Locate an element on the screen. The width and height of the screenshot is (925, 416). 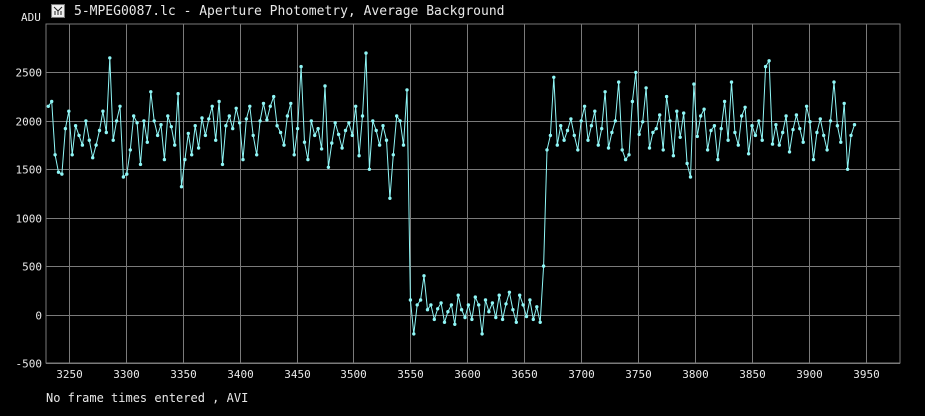
x-tick-label: 3600 is located at coordinates (467, 374).